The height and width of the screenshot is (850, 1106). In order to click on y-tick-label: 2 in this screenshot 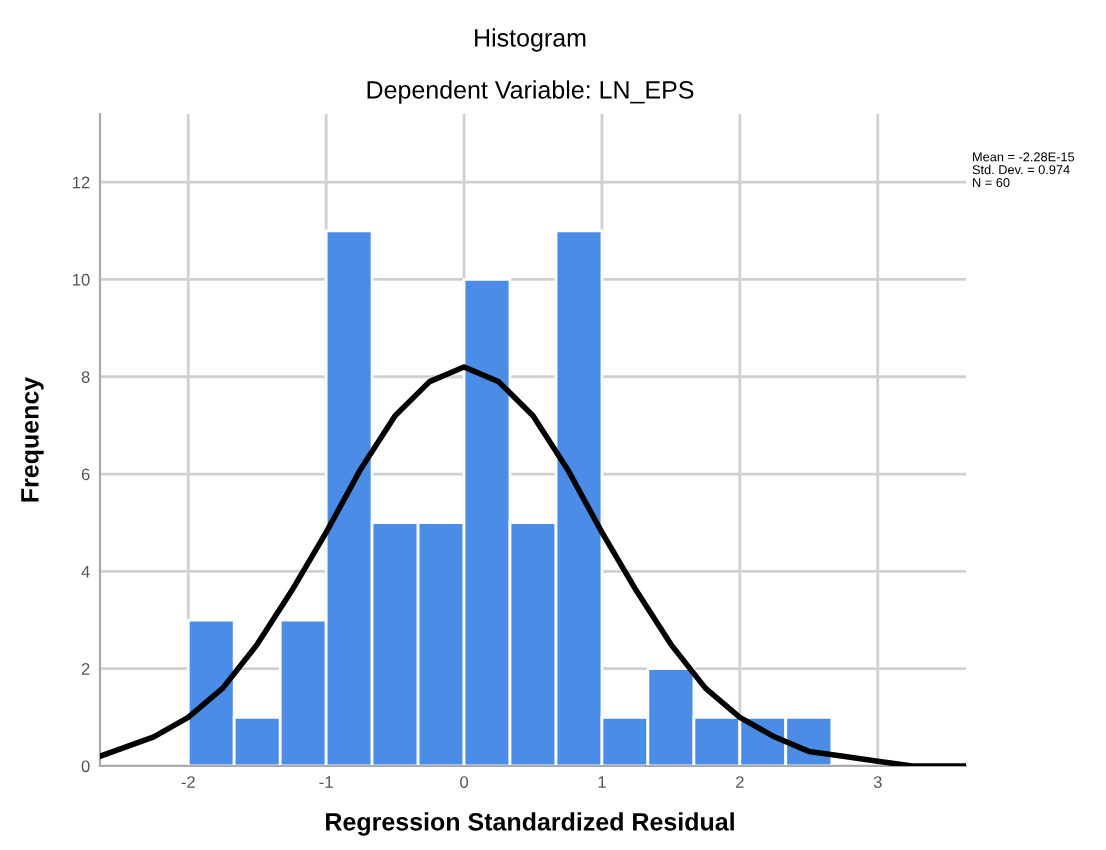, I will do `click(85, 669)`.